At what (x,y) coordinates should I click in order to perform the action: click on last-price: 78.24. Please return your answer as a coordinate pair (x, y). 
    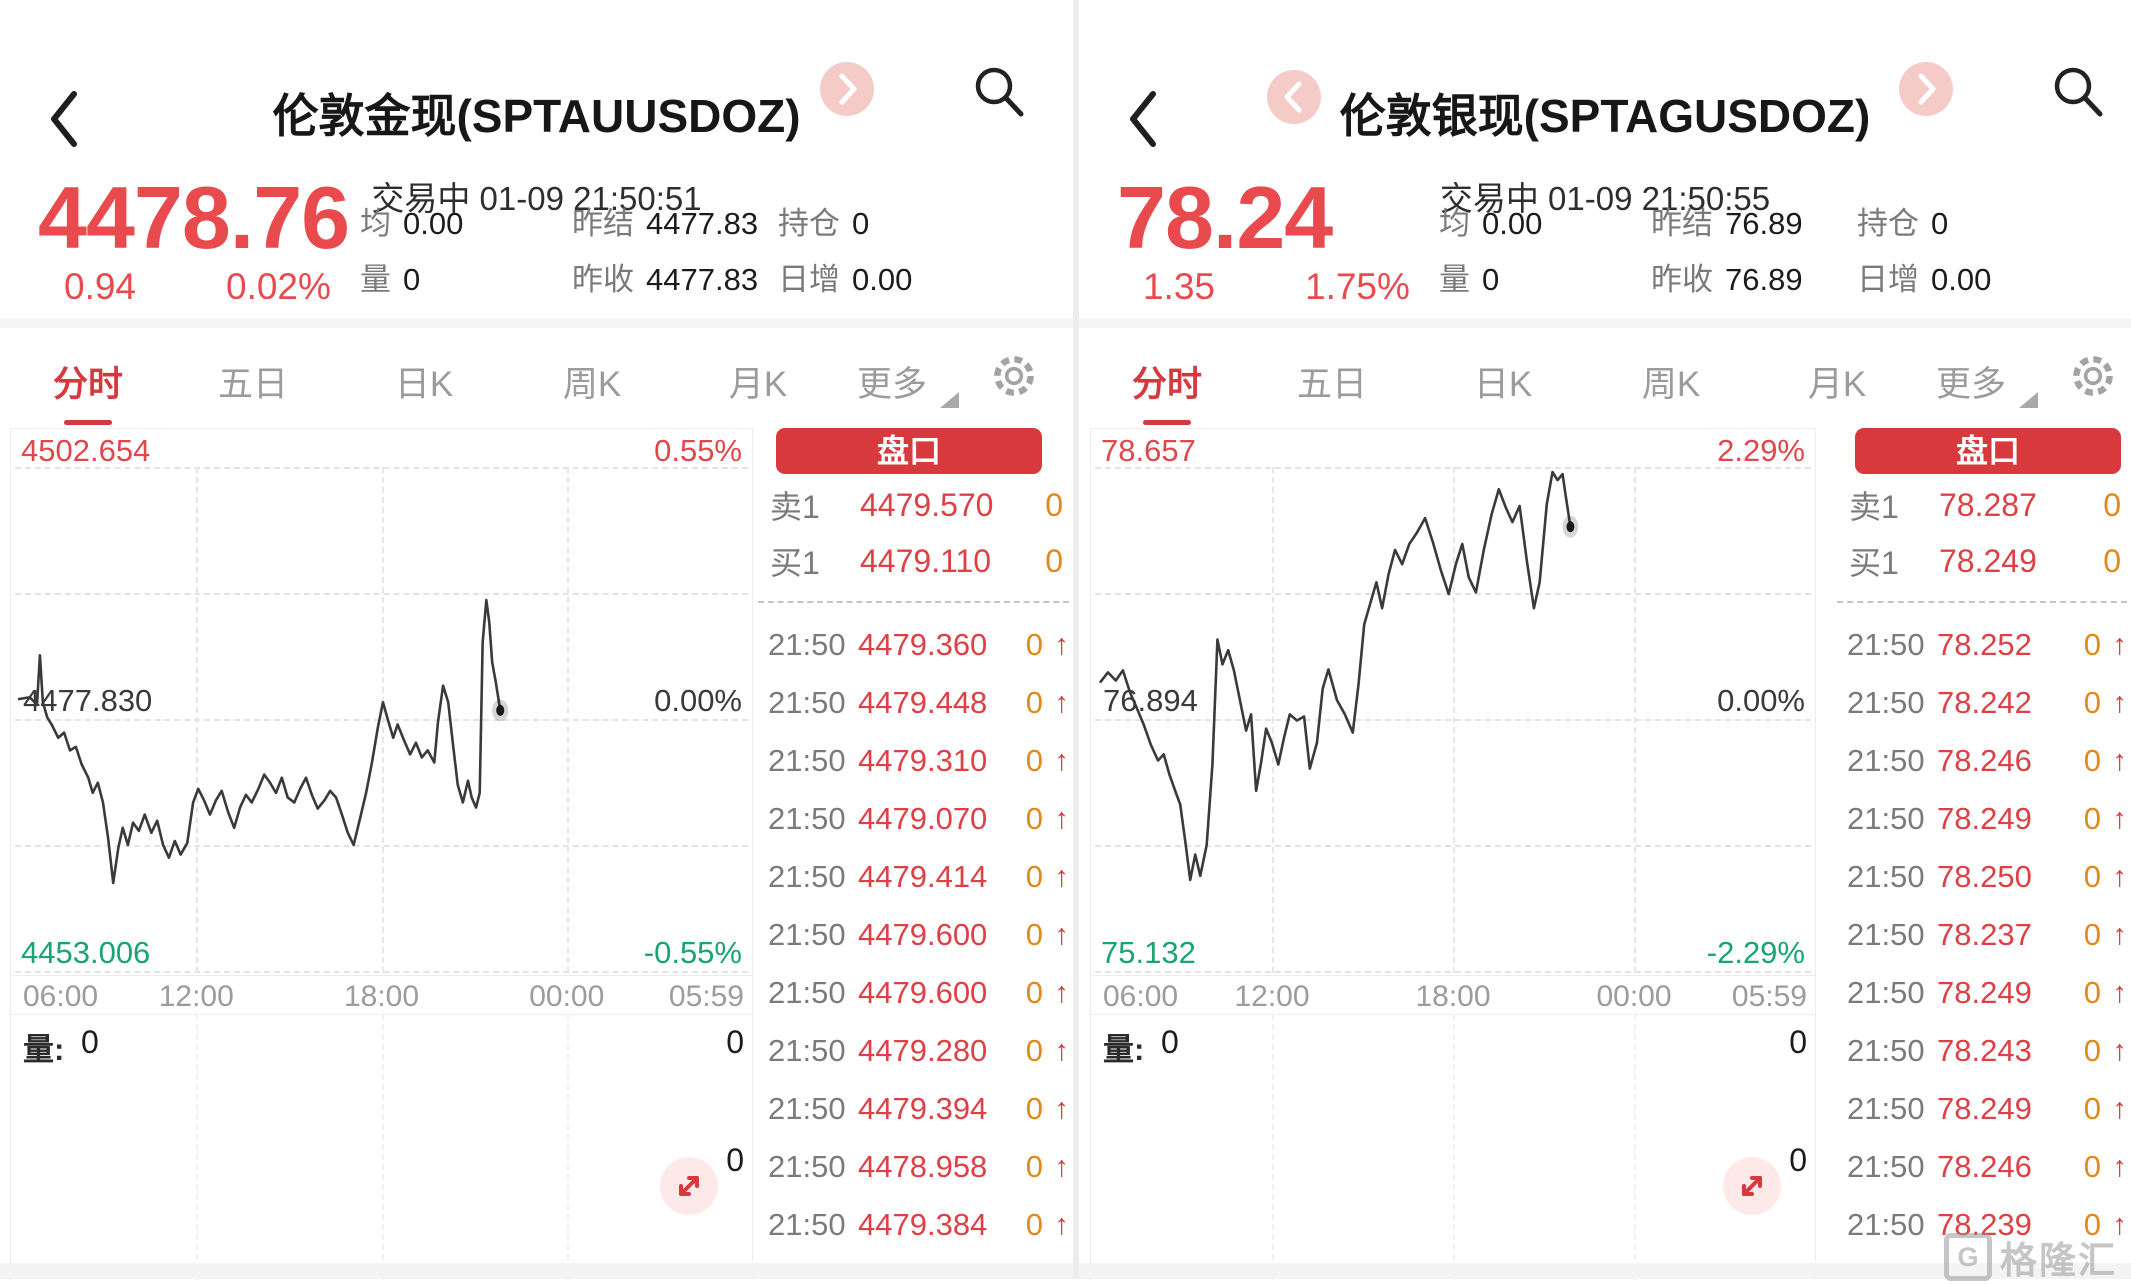
    Looking at the image, I should click on (1225, 217).